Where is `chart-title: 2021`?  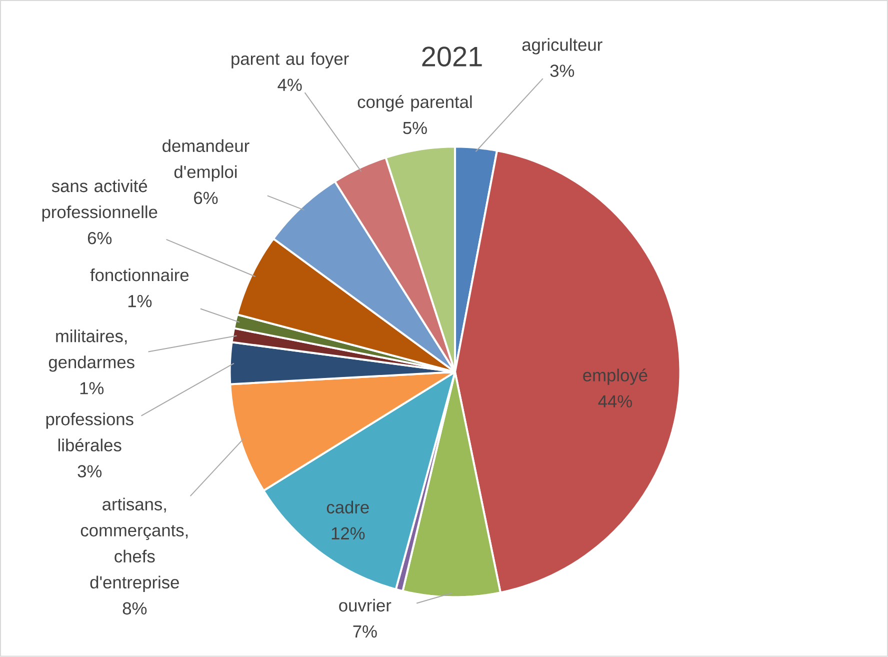
chart-title: 2021 is located at coordinates (452, 56).